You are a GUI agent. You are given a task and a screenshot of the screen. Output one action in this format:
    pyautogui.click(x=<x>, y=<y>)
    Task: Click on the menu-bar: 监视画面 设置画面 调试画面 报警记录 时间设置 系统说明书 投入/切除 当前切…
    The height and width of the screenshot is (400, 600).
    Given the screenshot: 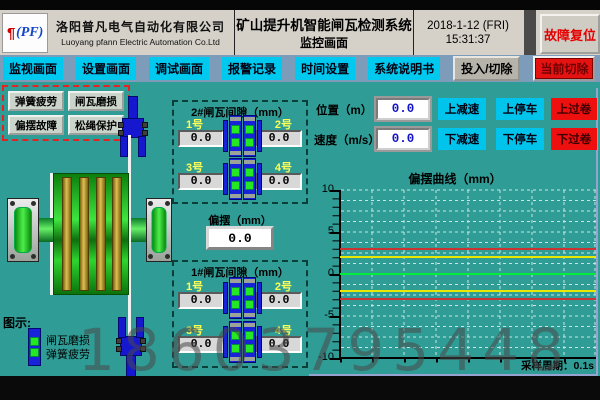 What is the action you would take?
    pyautogui.click(x=300, y=68)
    